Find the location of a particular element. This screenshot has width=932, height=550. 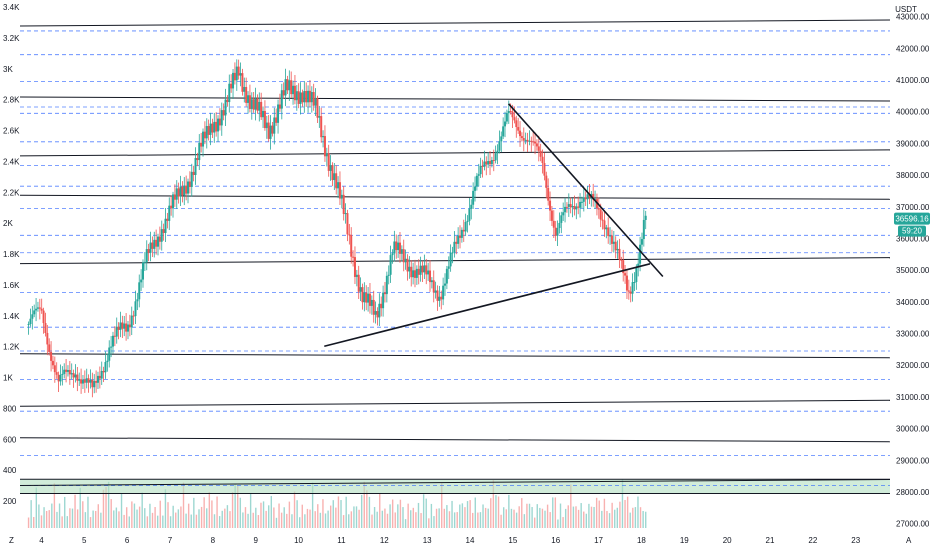

time-axis-tick: 19 is located at coordinates (684, 540).